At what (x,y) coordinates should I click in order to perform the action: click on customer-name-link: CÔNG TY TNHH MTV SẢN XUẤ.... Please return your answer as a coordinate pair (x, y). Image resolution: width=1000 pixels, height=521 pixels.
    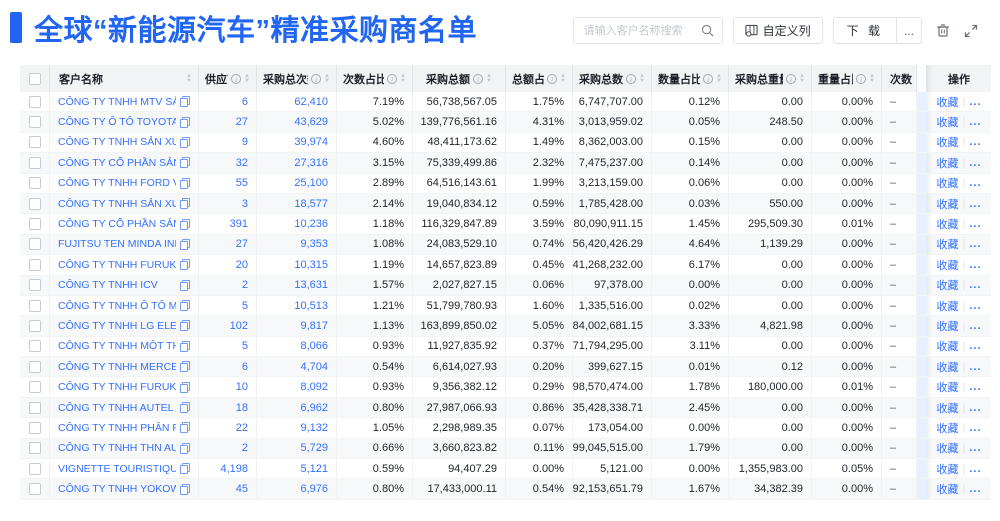
    Looking at the image, I should click on (117, 101).